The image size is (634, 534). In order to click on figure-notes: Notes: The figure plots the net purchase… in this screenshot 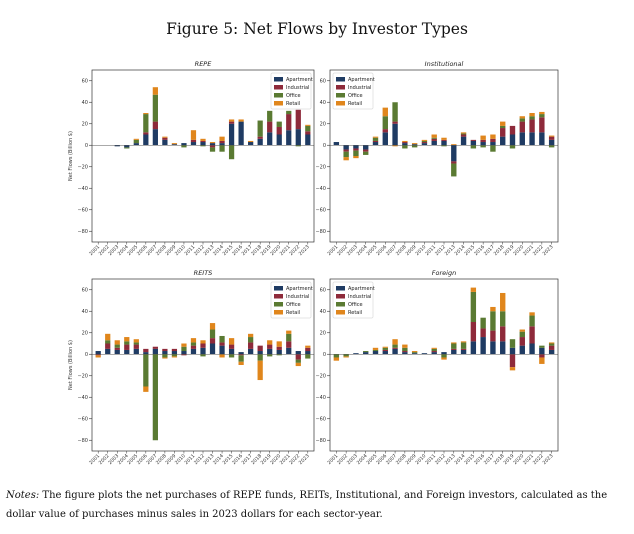, I will do `click(318, 505)`.